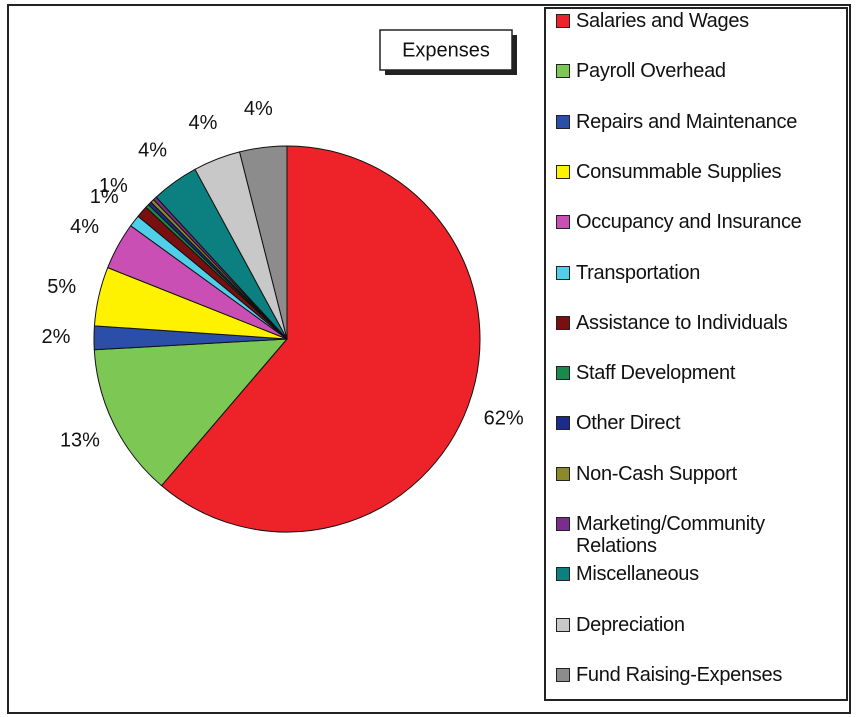 Image resolution: width=858 pixels, height=717 pixels. I want to click on legend-item: Marketing/Community Relations, so click(697, 535).